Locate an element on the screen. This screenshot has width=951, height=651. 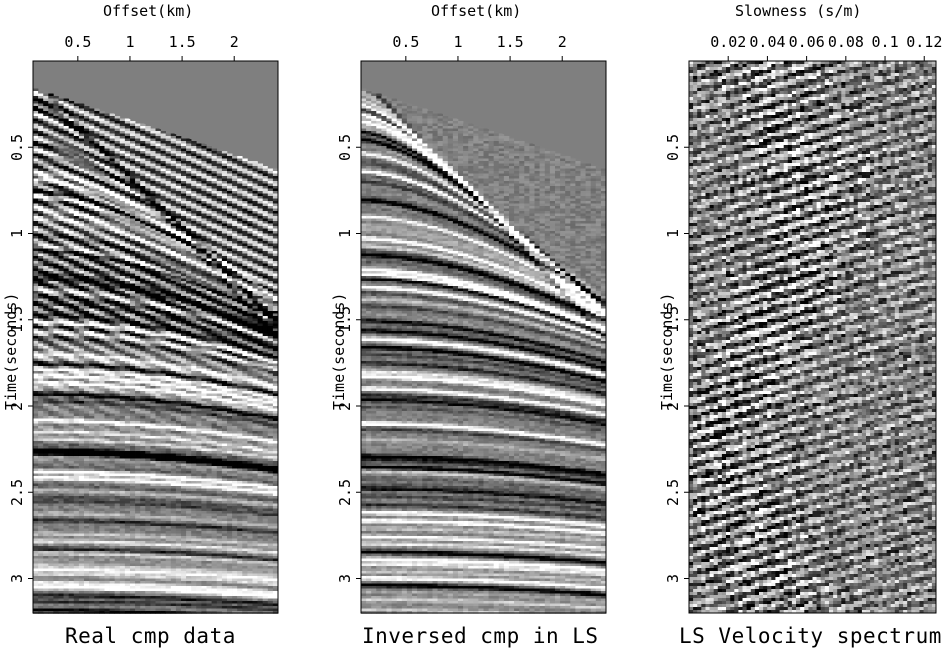
panel-caption: Real cmp data is located at coordinates (150, 636).